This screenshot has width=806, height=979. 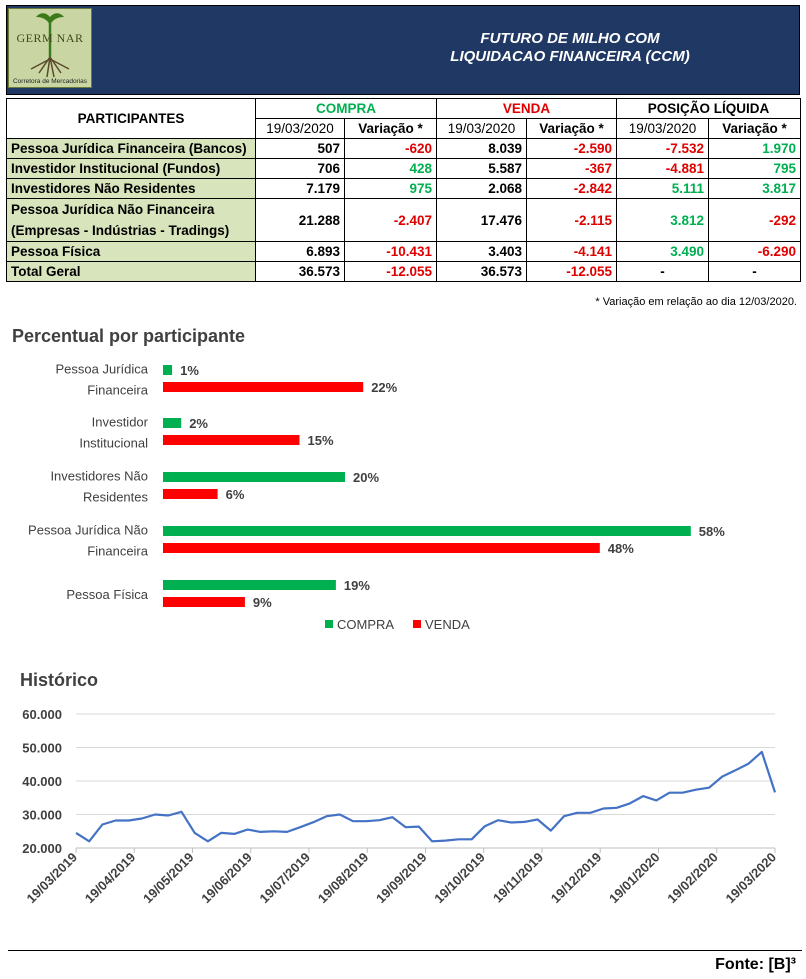 I want to click on title-line-1: FUTURO DE MILHO COM, so click(x=570, y=38).